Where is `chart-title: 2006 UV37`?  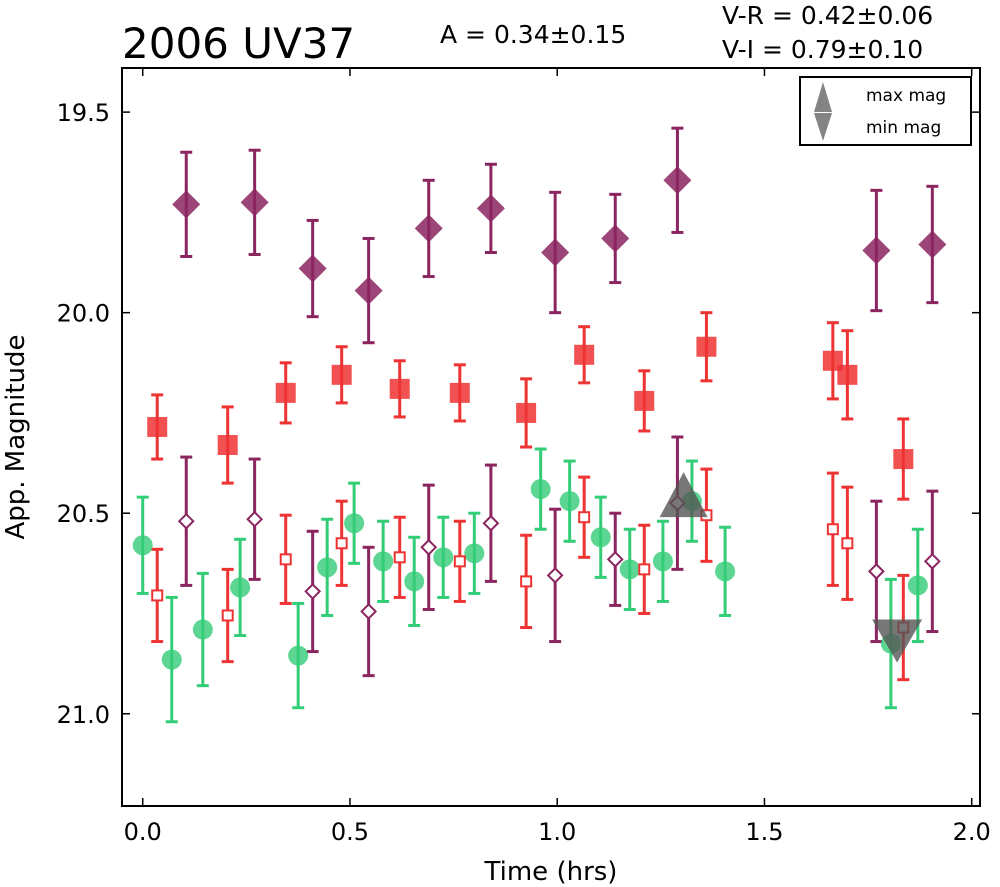
chart-title: 2006 UV37 is located at coordinates (238, 43).